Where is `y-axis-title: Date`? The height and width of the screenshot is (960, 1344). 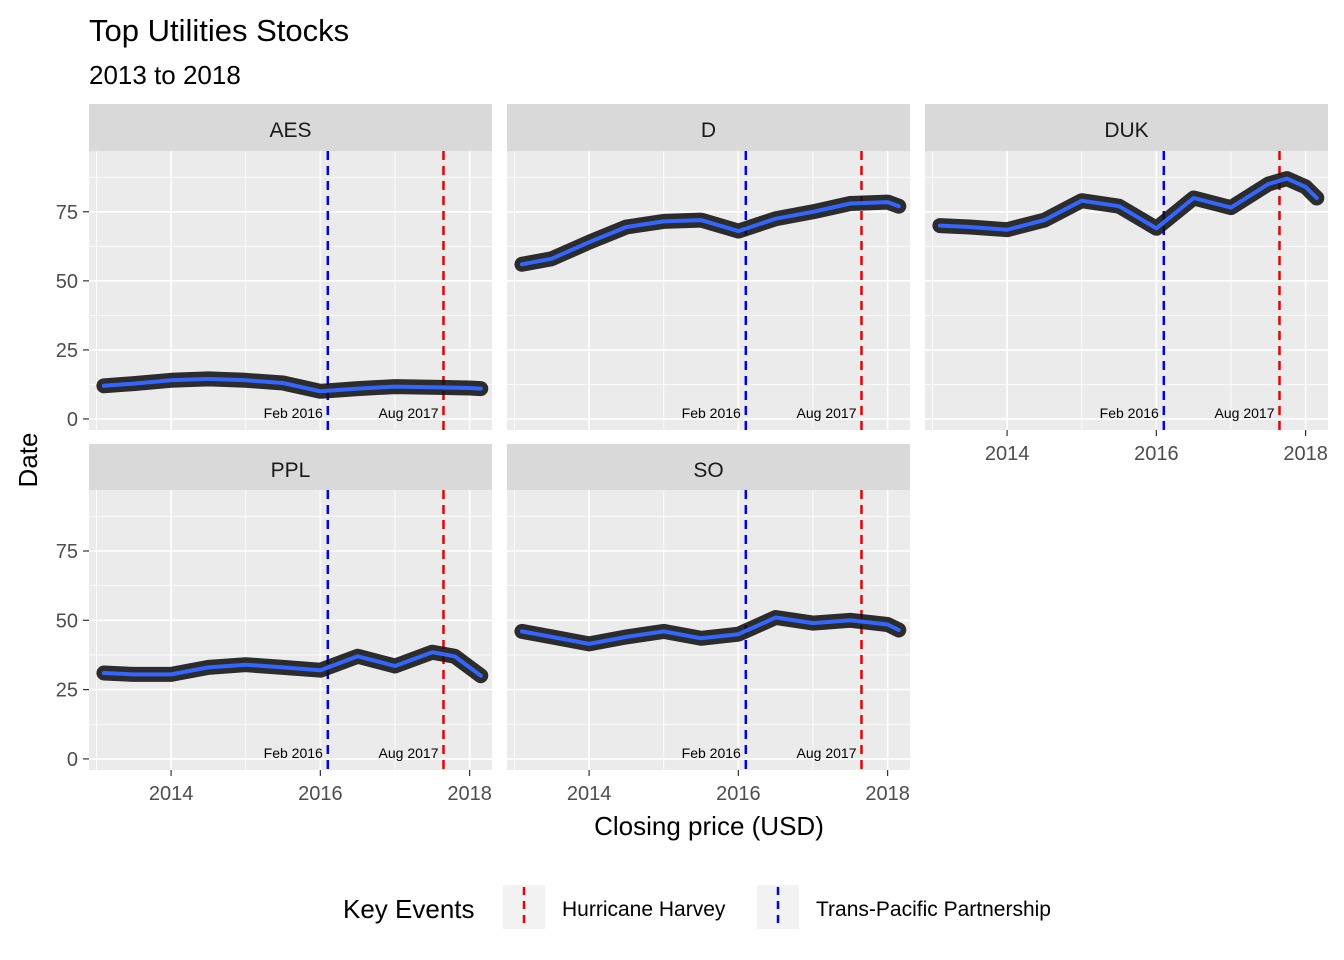 y-axis-title: Date is located at coordinates (28, 460).